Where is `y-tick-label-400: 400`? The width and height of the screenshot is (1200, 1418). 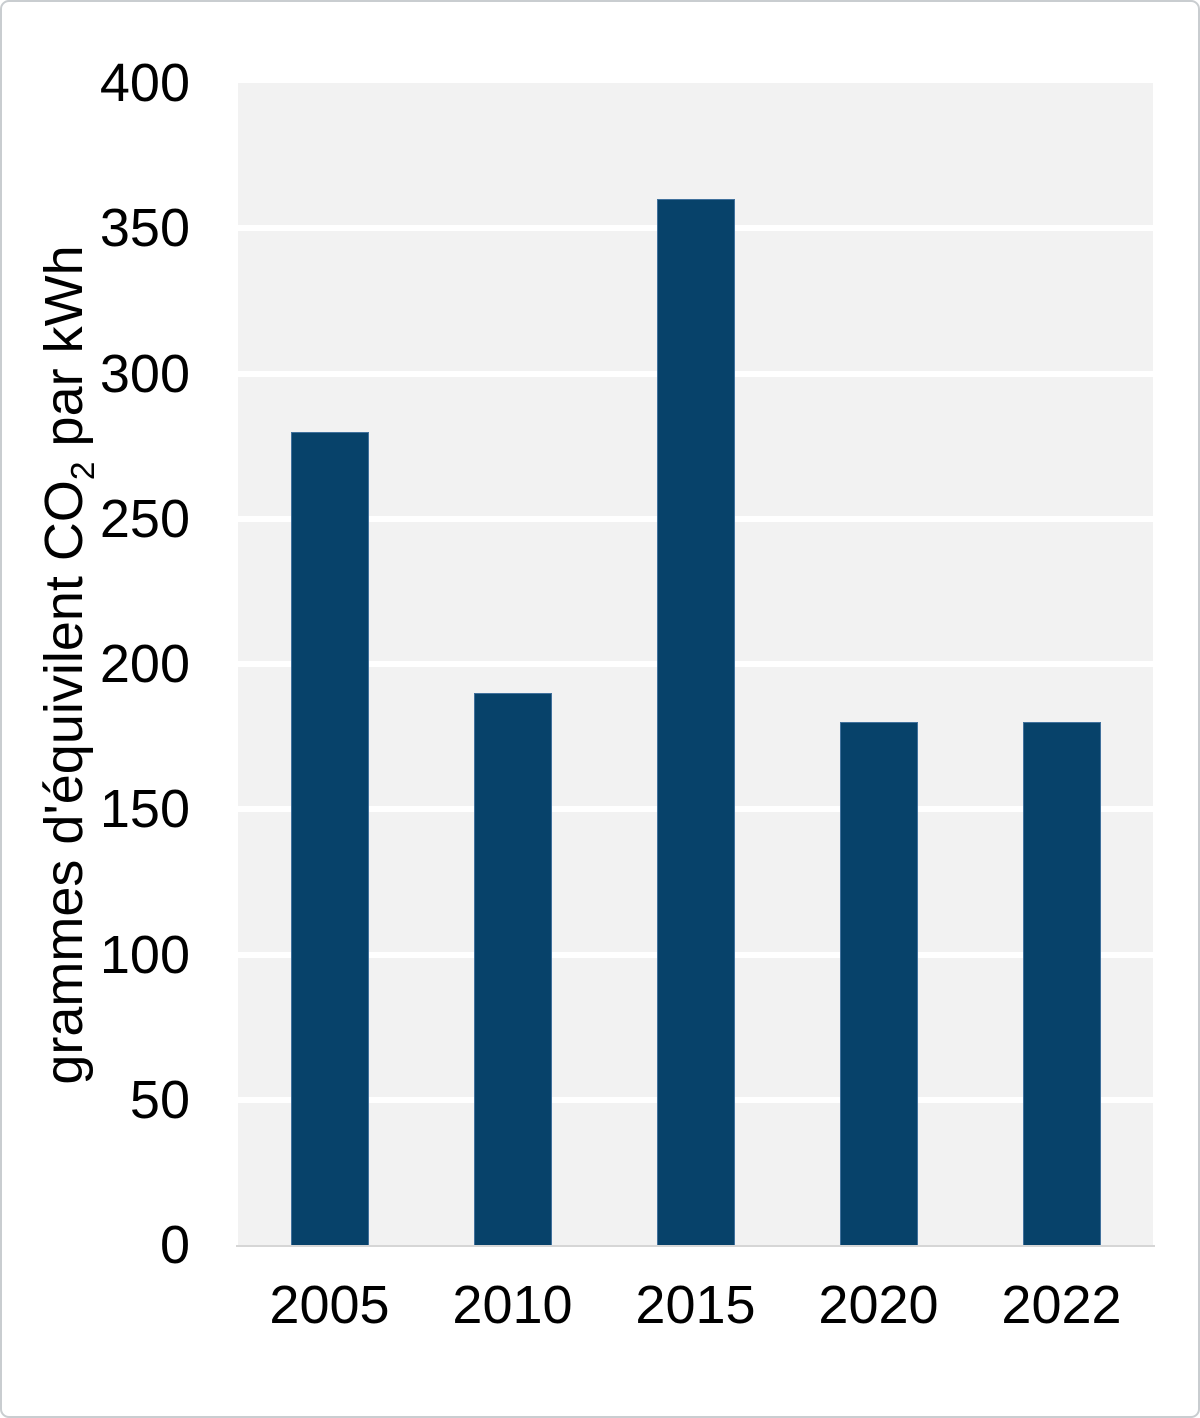
y-tick-label-400: 400 is located at coordinates (144, 83).